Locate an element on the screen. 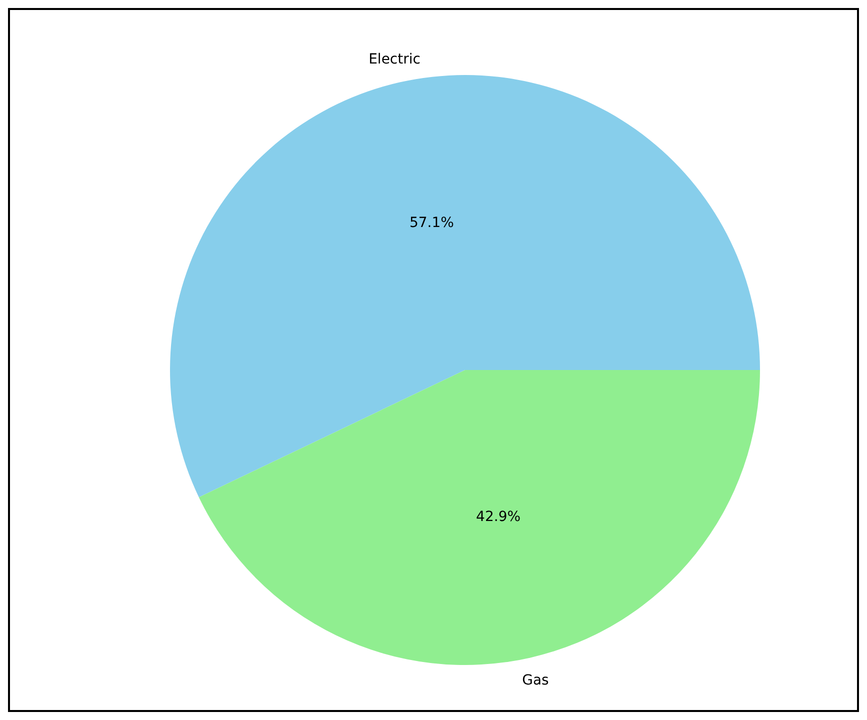  data-label: 57.1% is located at coordinates (431, 223).